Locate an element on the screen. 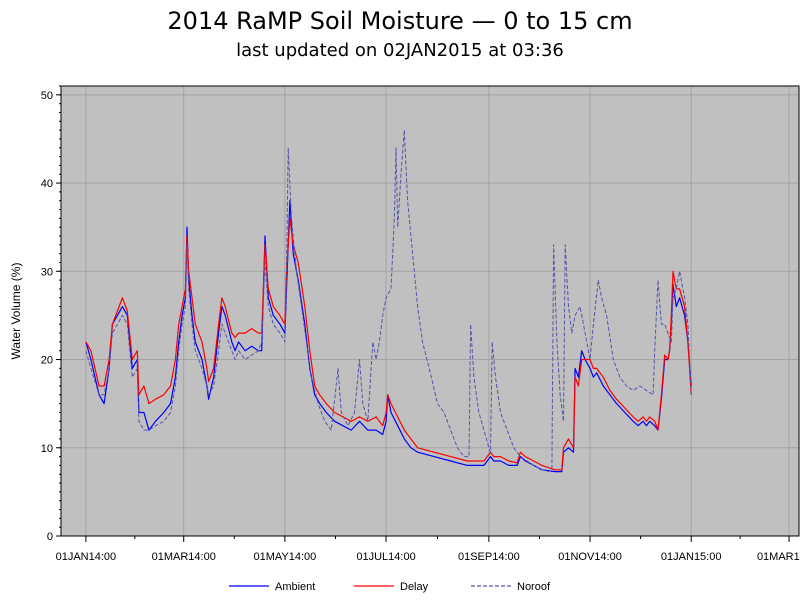 Image resolution: width=800 pixels, height=600 pixels. legend-label-ambient: Ambient is located at coordinates (295, 587).